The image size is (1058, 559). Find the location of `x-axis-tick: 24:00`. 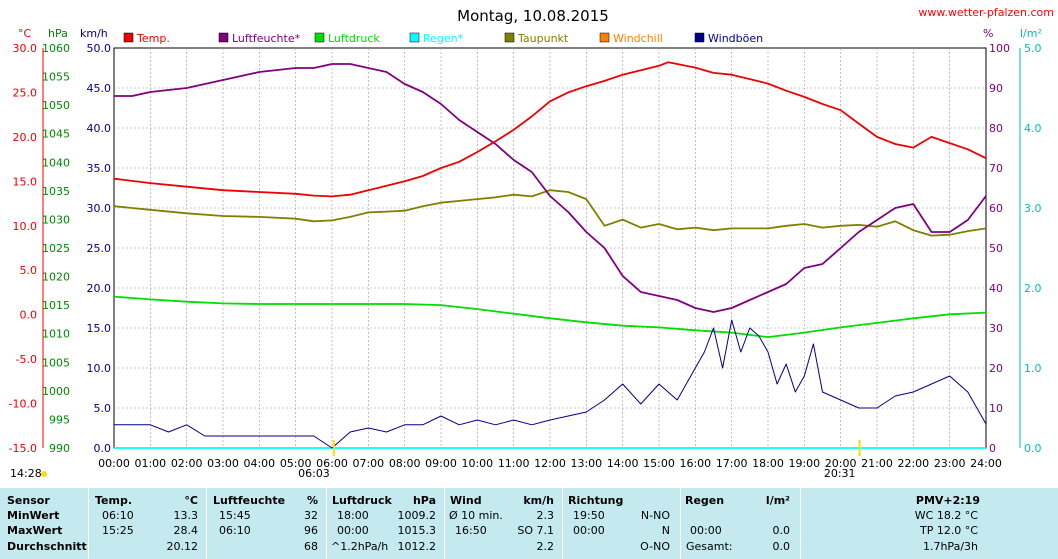

x-axis-tick: 24:00 is located at coordinates (986, 463).